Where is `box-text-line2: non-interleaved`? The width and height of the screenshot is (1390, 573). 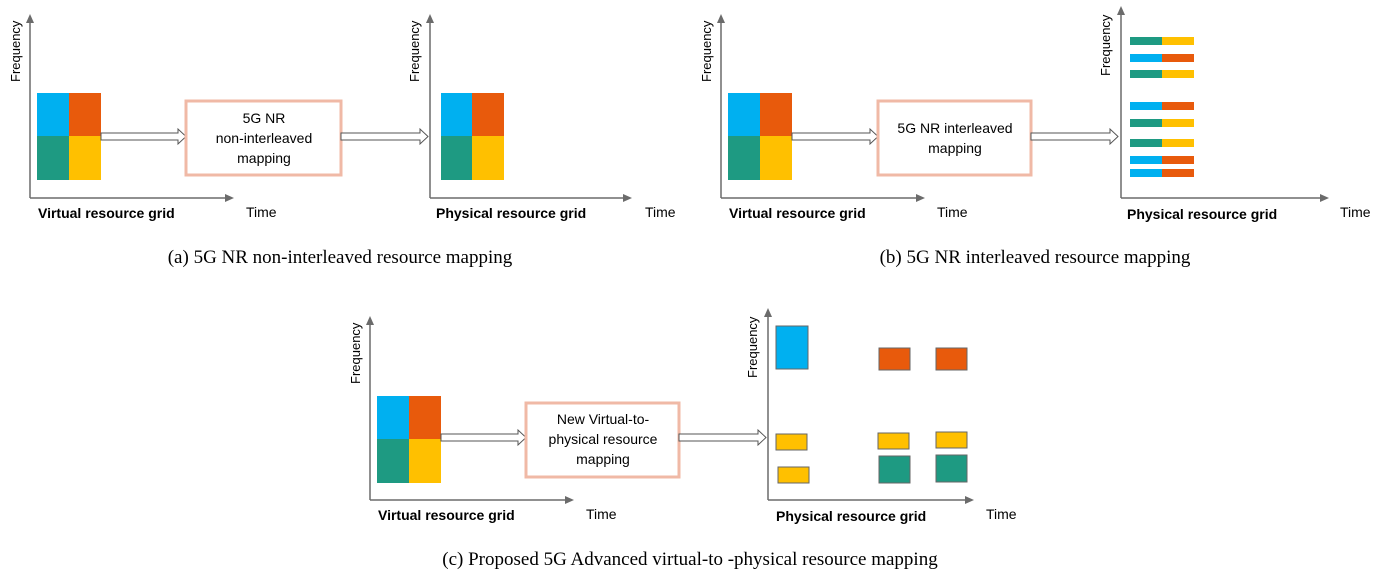
box-text-line2: non-interleaved is located at coordinates (264, 138).